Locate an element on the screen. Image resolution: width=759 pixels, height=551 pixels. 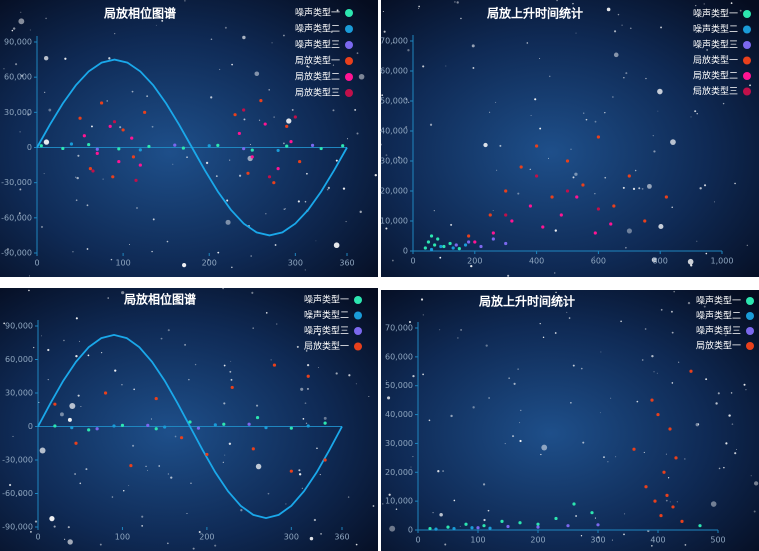
y-tick-label: 50,000 is located at coordinates (394, 101).